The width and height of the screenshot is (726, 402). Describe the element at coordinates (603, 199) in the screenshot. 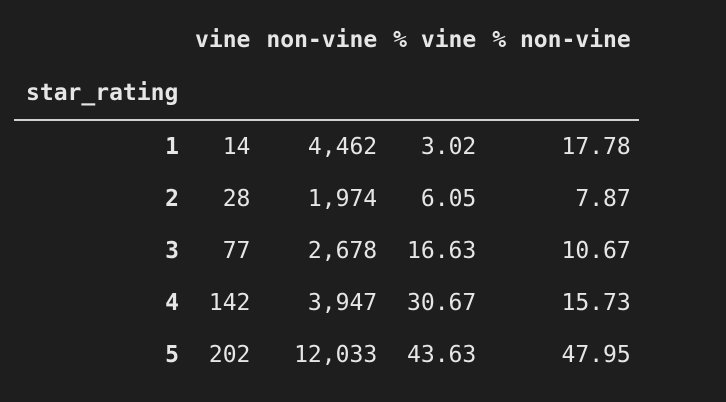

I see `cell-pct-non-vine: 7.87` at that location.